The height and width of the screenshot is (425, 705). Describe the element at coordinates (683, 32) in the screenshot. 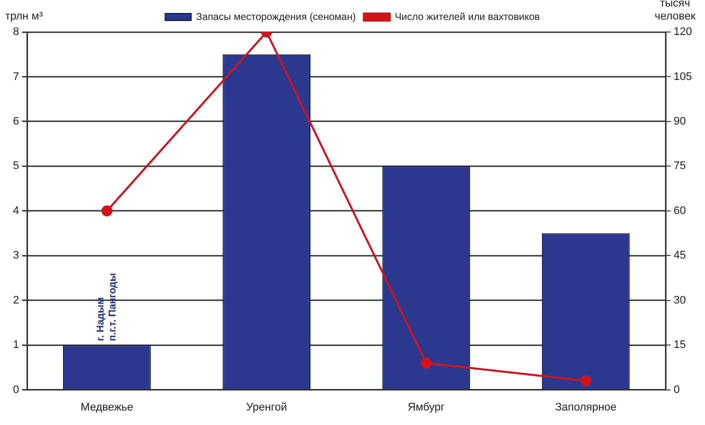

I see `y2-tick-label: 120` at that location.